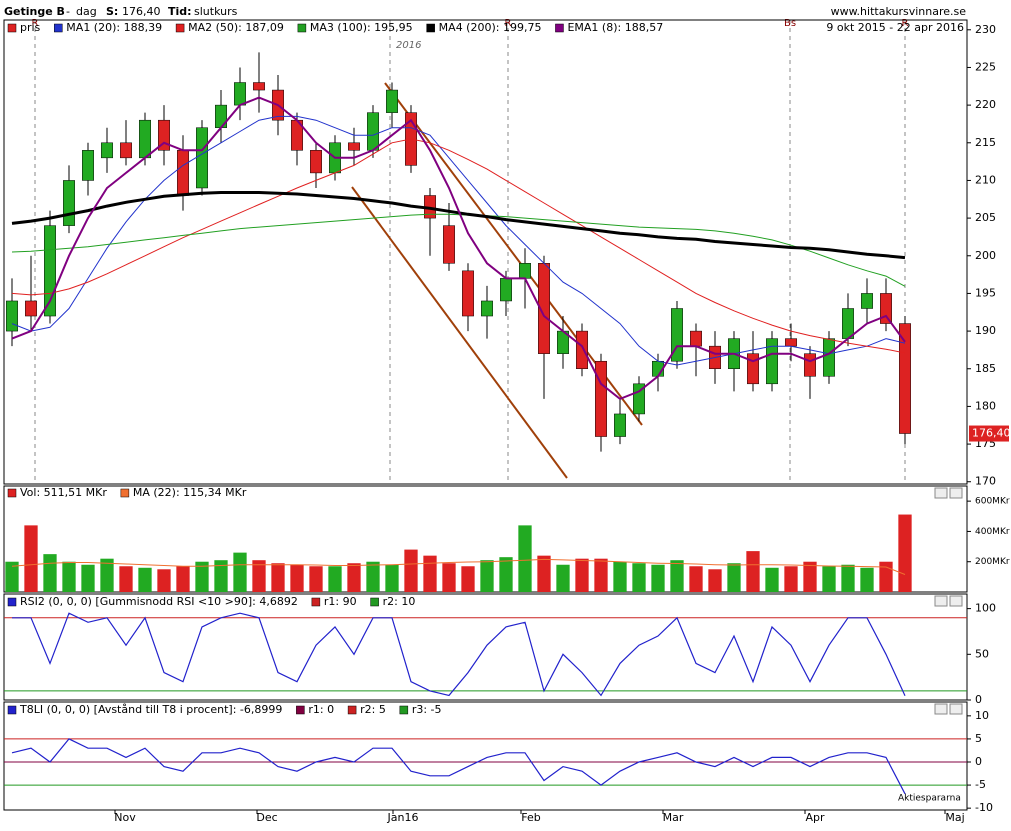 The width and height of the screenshot is (1011, 831). Describe the element at coordinates (985, 608) in the screenshot. I see `y-tick-label: 100` at that location.